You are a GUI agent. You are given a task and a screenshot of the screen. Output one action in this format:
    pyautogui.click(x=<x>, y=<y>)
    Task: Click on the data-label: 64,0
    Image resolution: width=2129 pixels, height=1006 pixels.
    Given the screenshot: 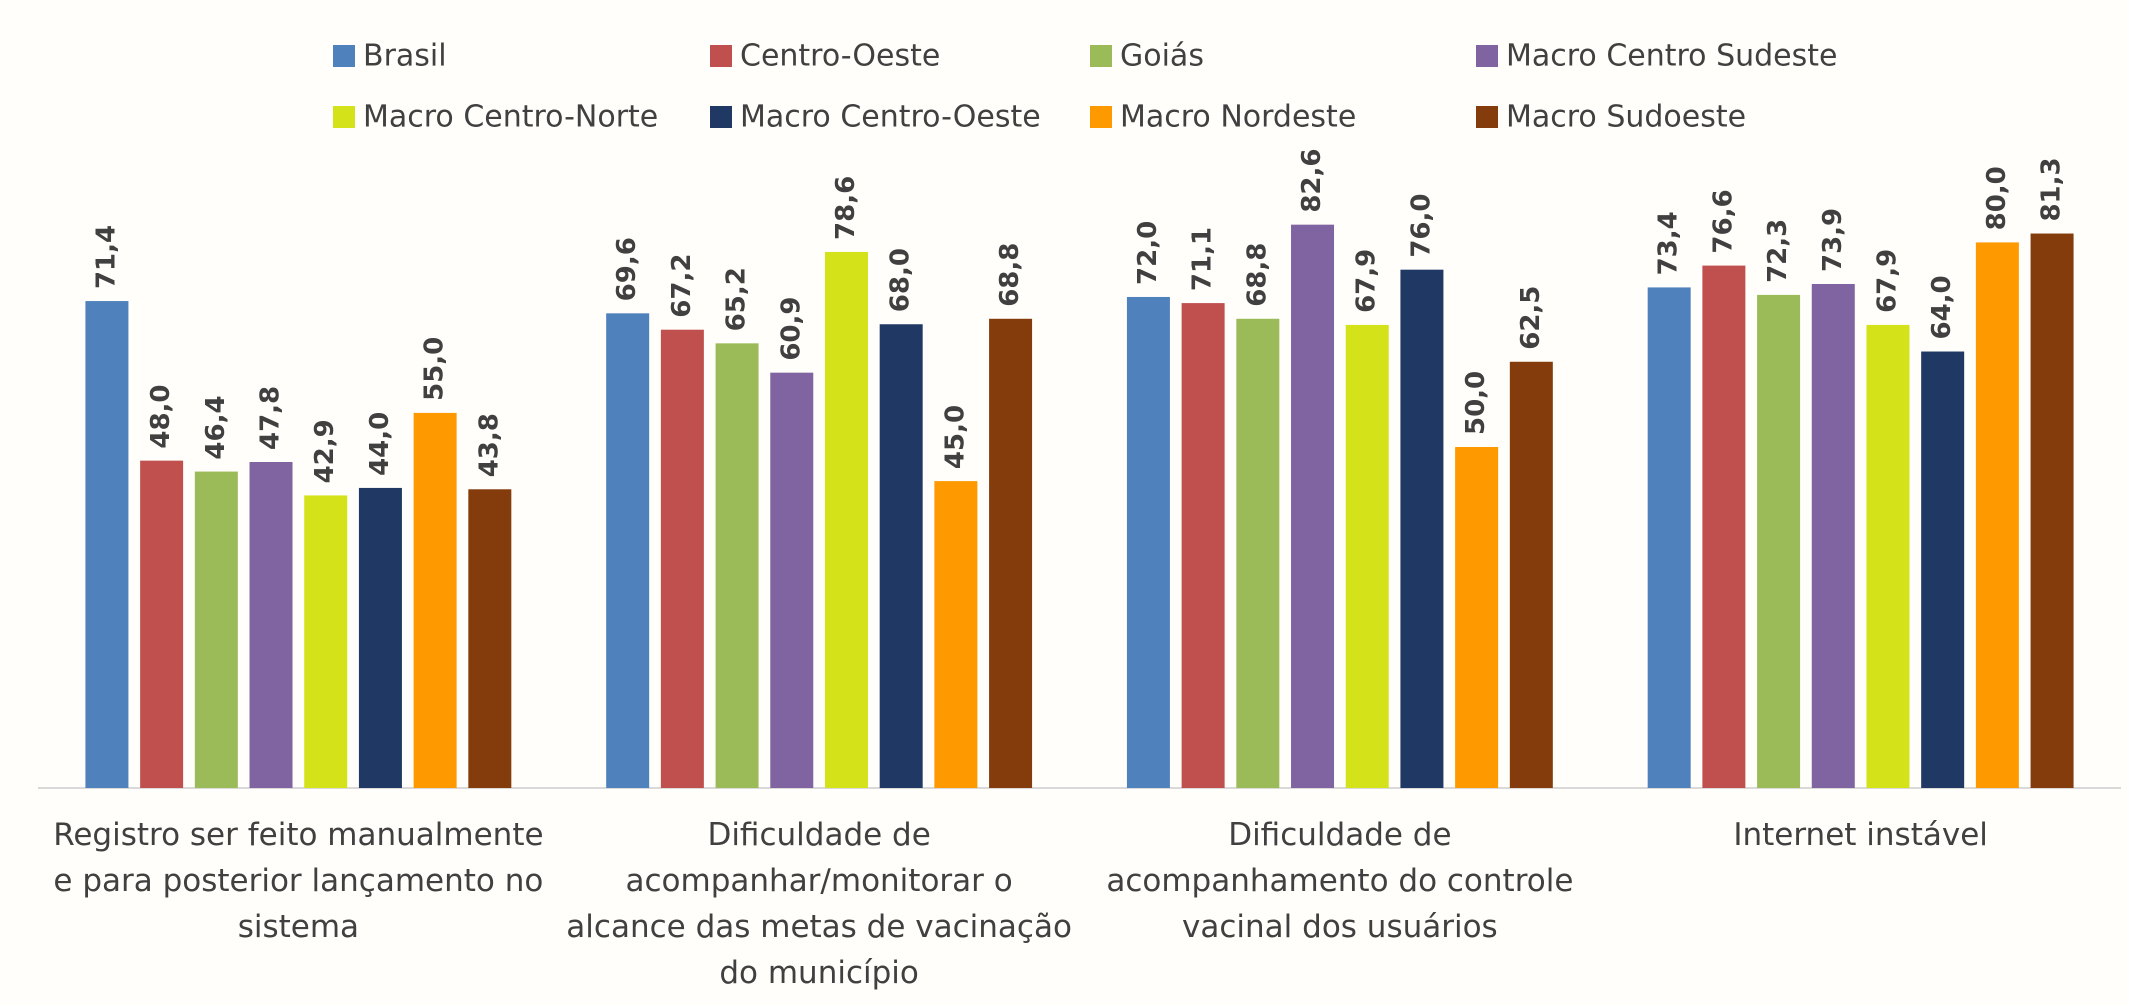 What is the action you would take?
    pyautogui.click(x=1942, y=307)
    